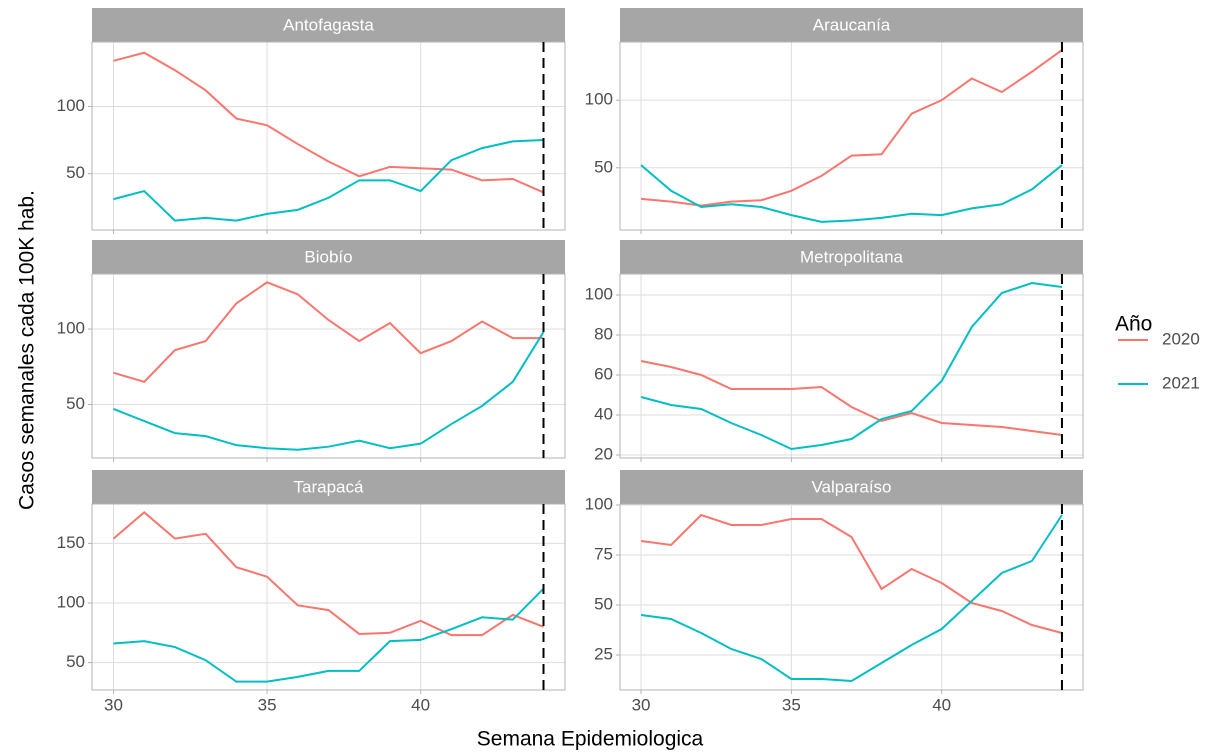  I want to click on facet-title: Araucanía, so click(852, 24).